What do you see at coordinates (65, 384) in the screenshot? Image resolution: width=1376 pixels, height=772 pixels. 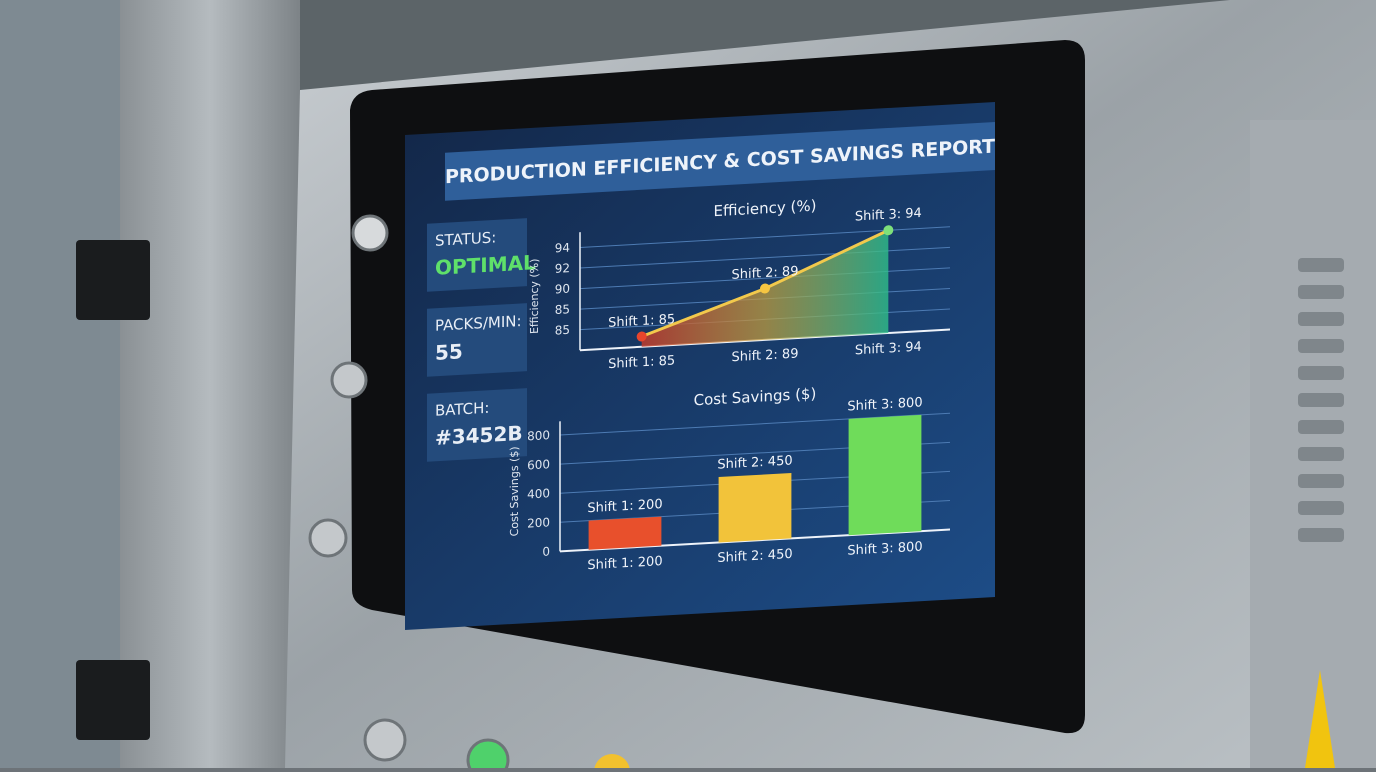 I see `glass-panel` at bounding box center [65, 384].